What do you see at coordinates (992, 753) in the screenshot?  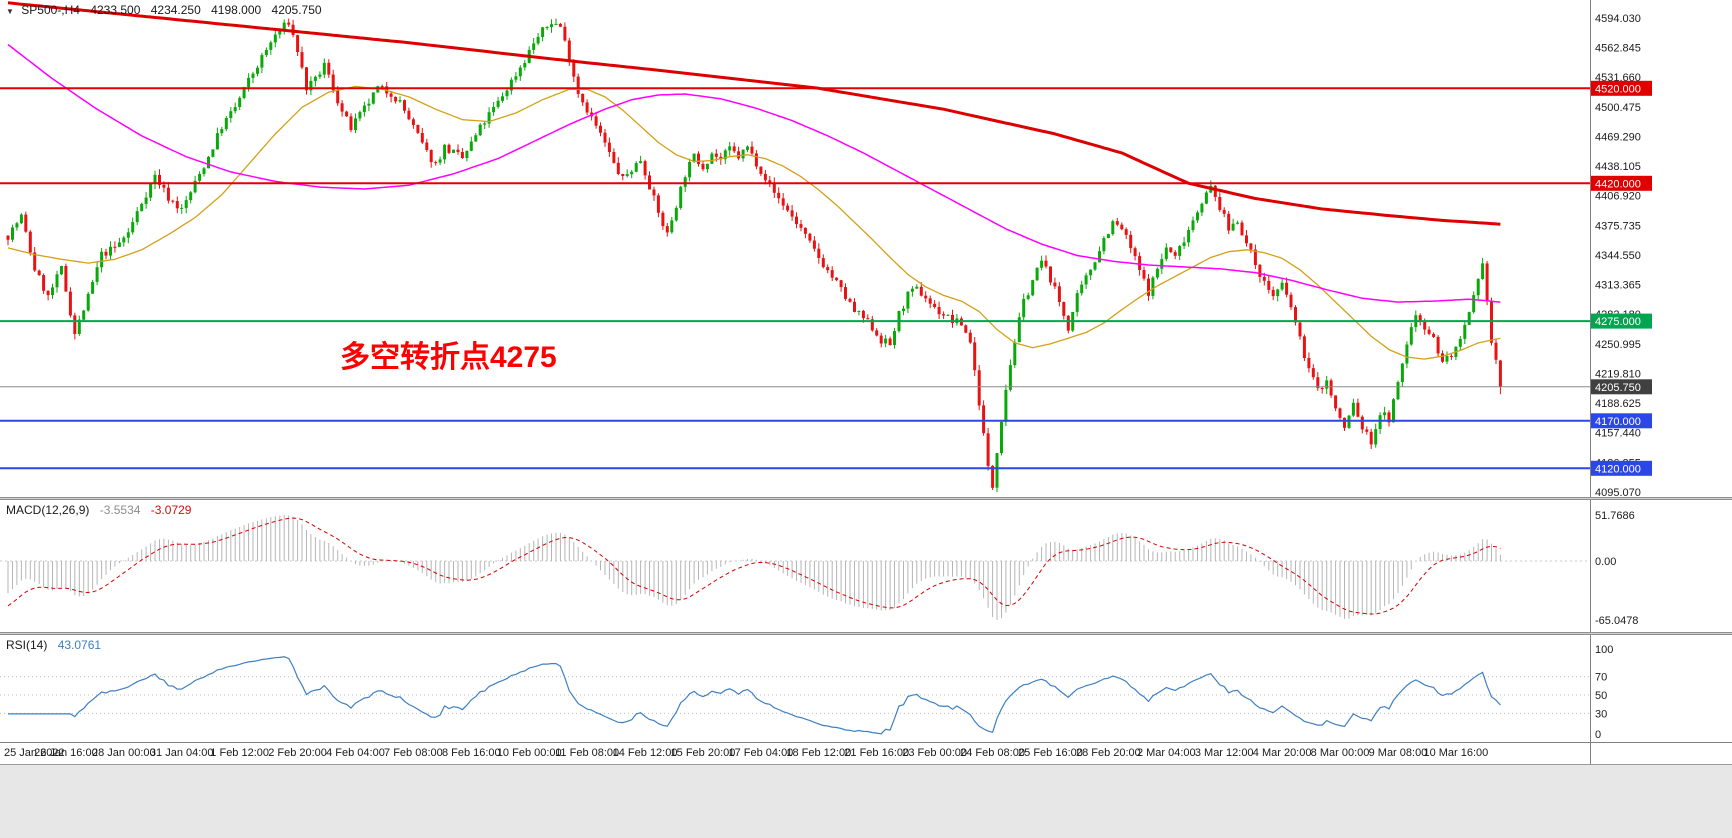 I see `time-axis-label: 24 Feb 08:00` at bounding box center [992, 753].